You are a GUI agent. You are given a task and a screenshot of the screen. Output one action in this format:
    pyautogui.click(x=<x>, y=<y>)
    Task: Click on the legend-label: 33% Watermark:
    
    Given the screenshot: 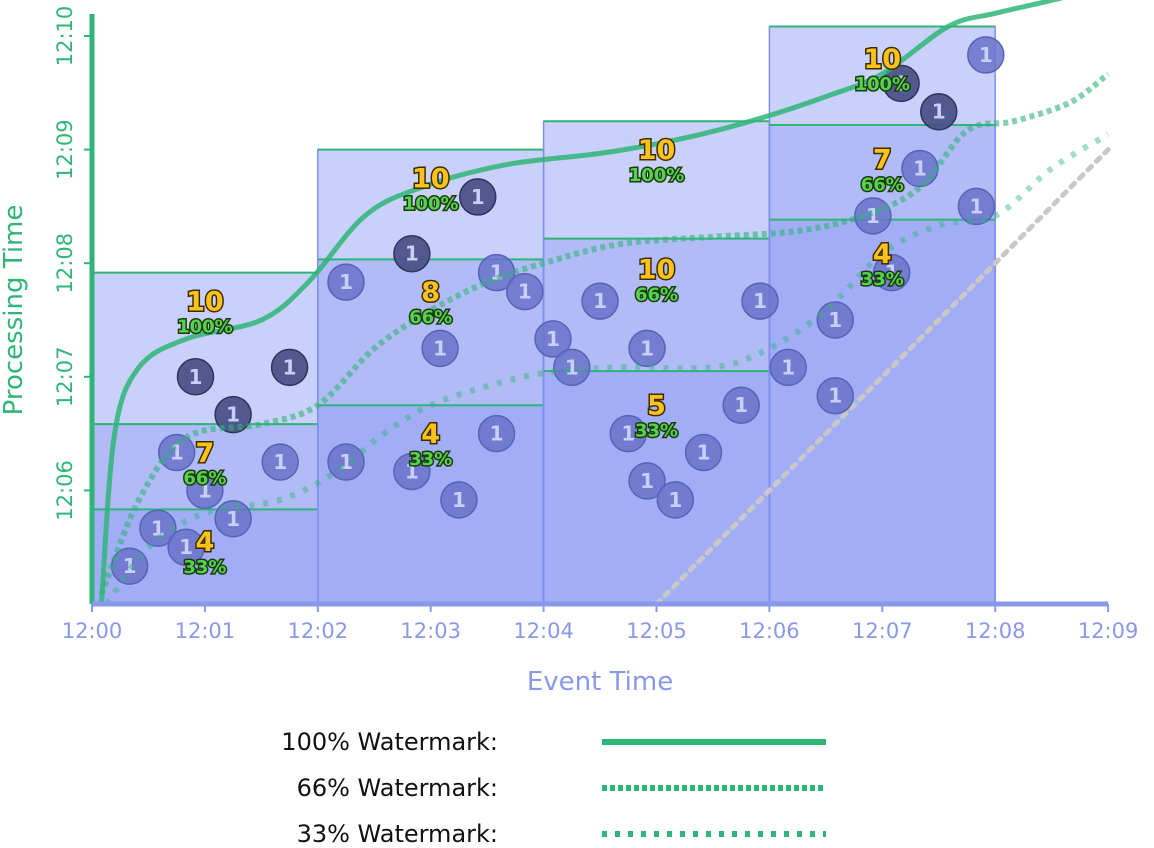 What is the action you would take?
    pyautogui.click(x=397, y=834)
    